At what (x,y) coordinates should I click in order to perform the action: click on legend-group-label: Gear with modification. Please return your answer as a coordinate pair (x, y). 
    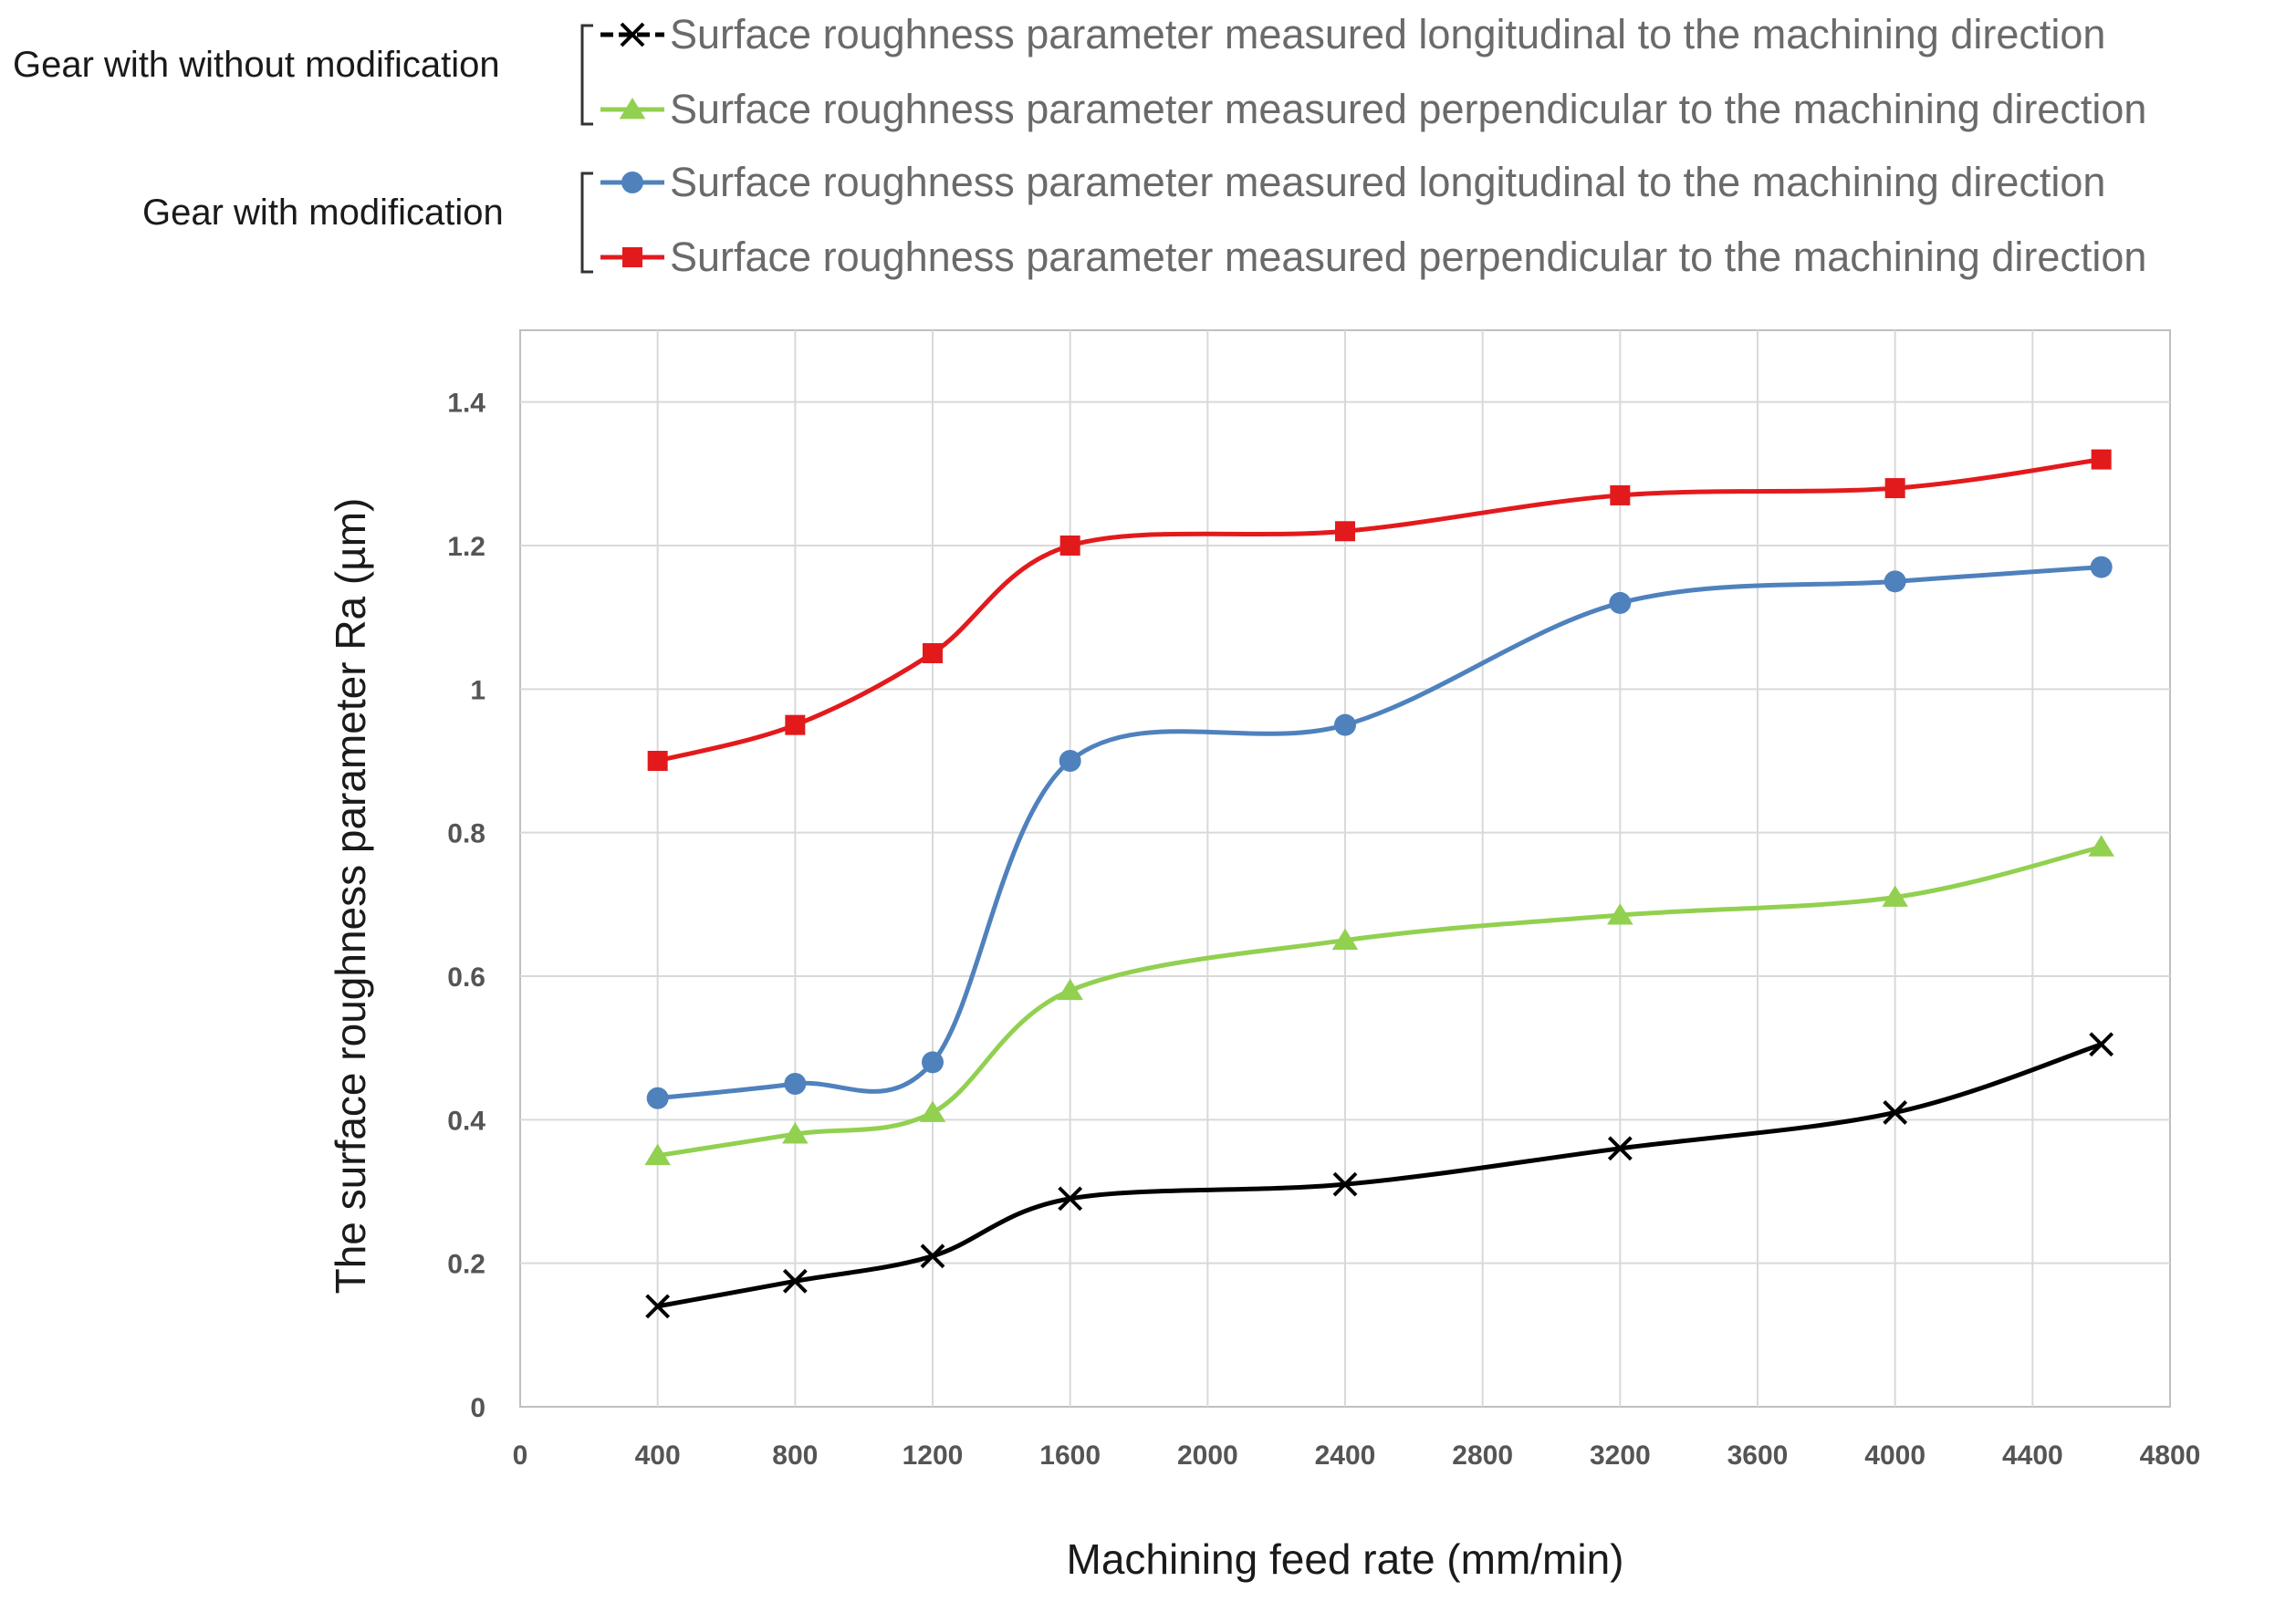
    Looking at the image, I should click on (323, 213).